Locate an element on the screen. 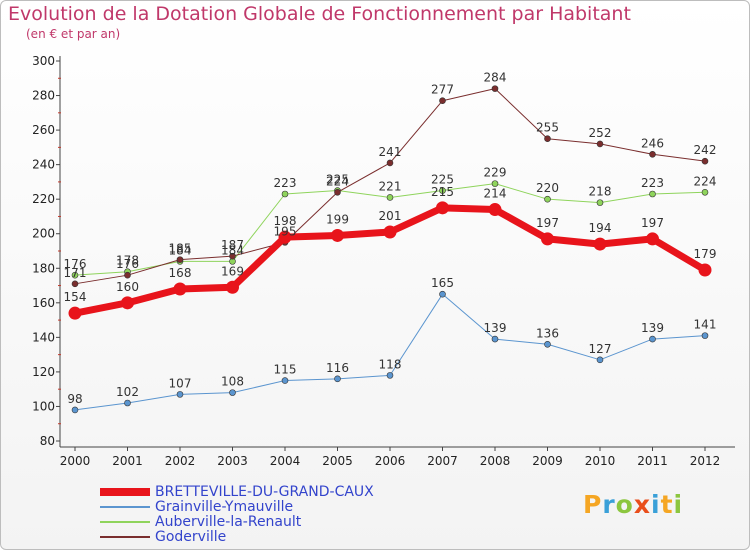 This screenshot has width=750, height=550. data-label: 215 is located at coordinates (442, 192).